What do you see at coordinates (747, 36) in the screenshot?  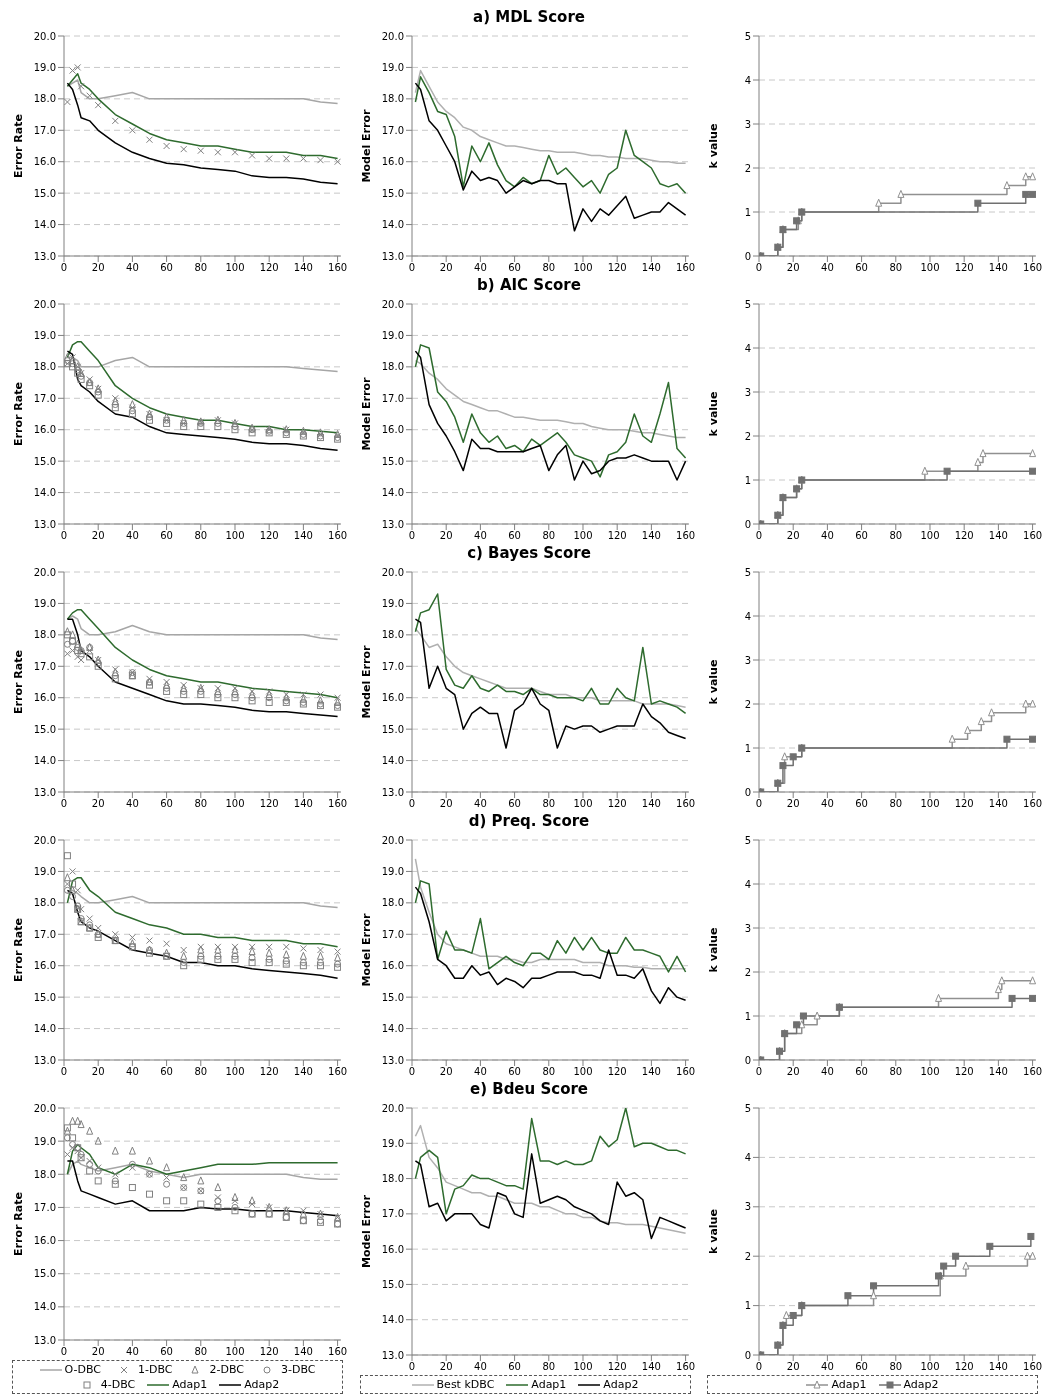 I see `y-tick-label: 5` at bounding box center [747, 36].